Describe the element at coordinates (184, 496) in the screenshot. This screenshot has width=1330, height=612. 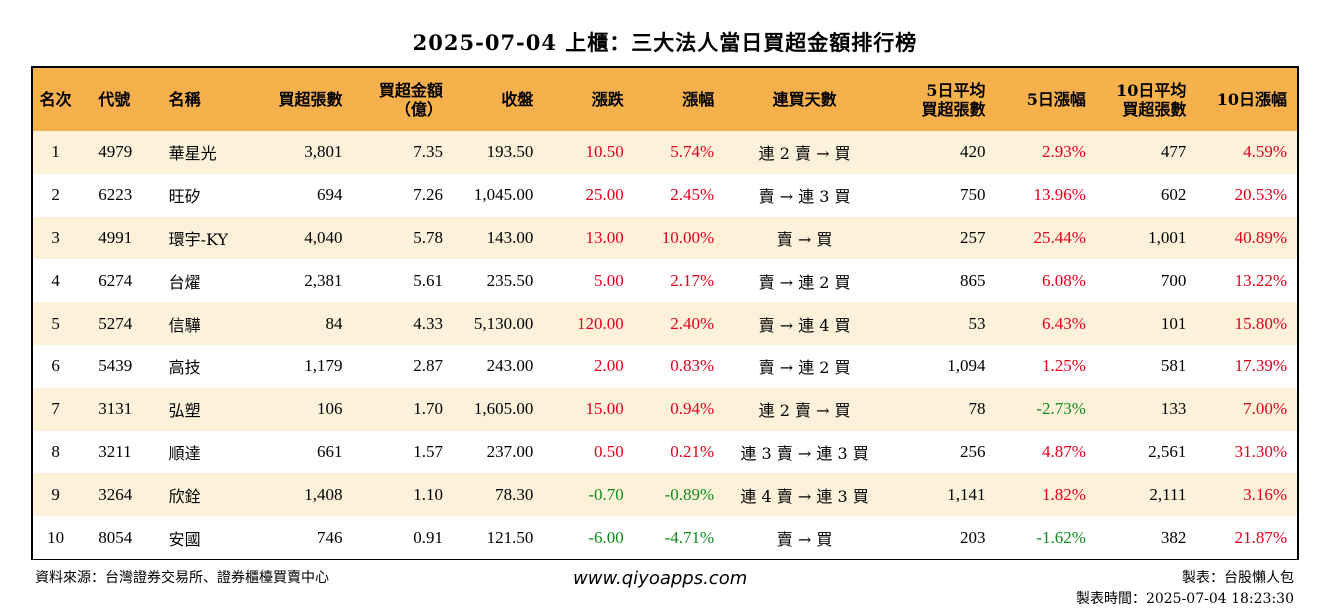
I see `cell-name: 欣銓` at that location.